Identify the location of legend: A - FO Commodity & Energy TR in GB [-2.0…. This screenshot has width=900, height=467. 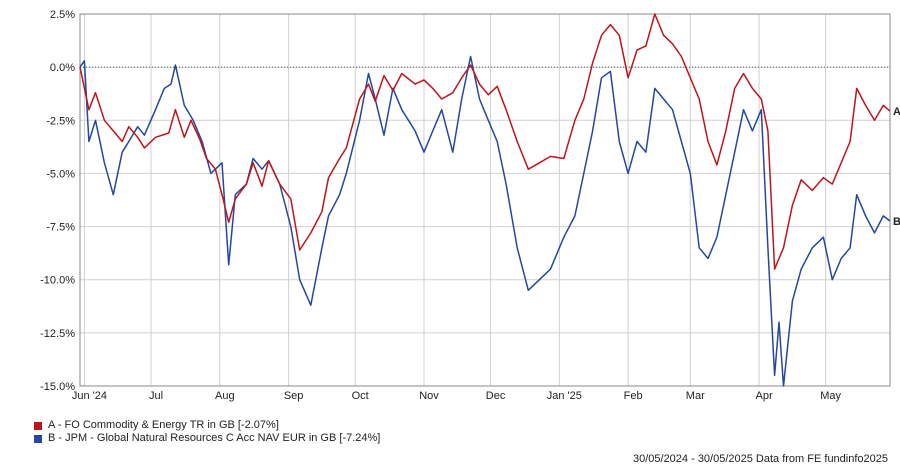
(207, 432).